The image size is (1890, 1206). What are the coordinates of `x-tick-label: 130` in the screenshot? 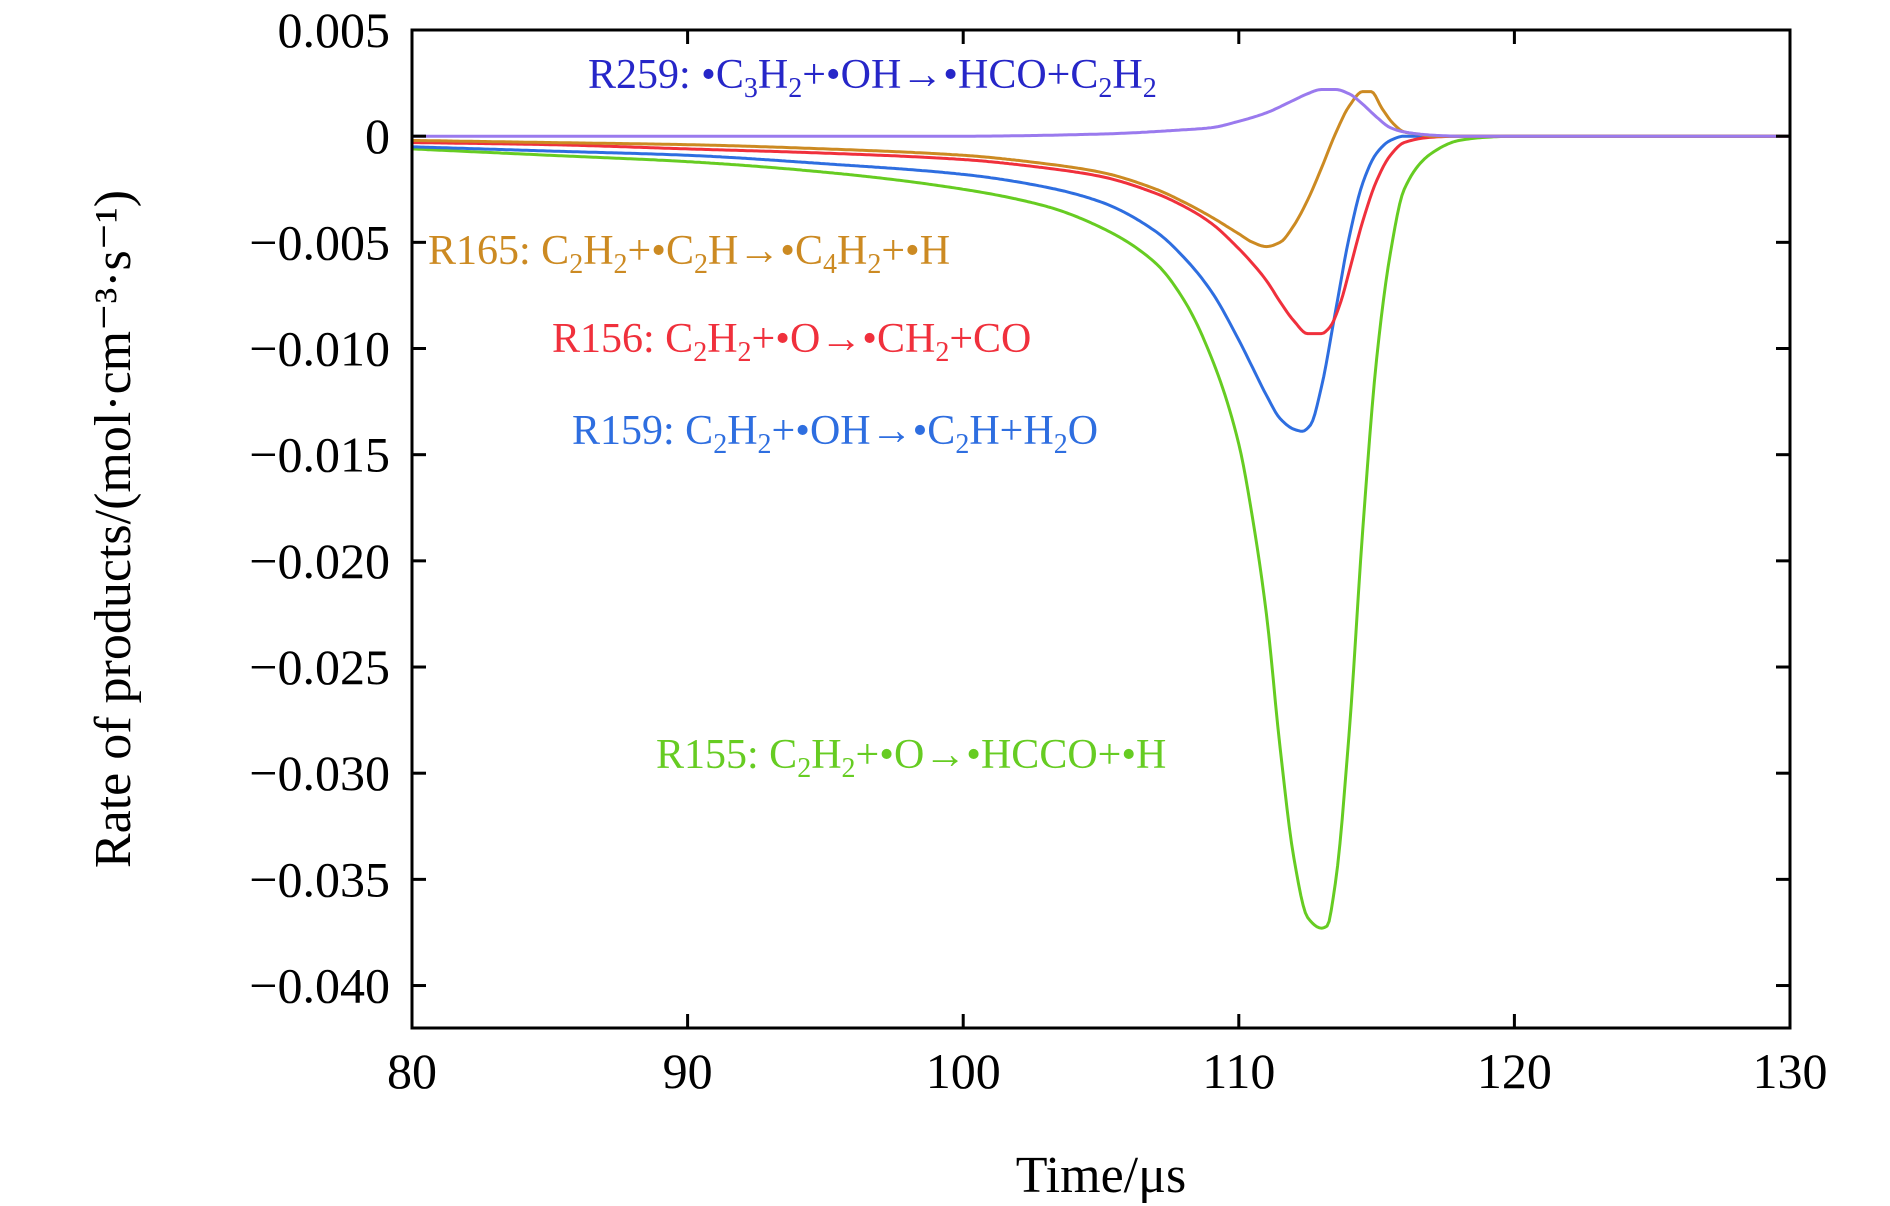 It's located at (1790, 1071).